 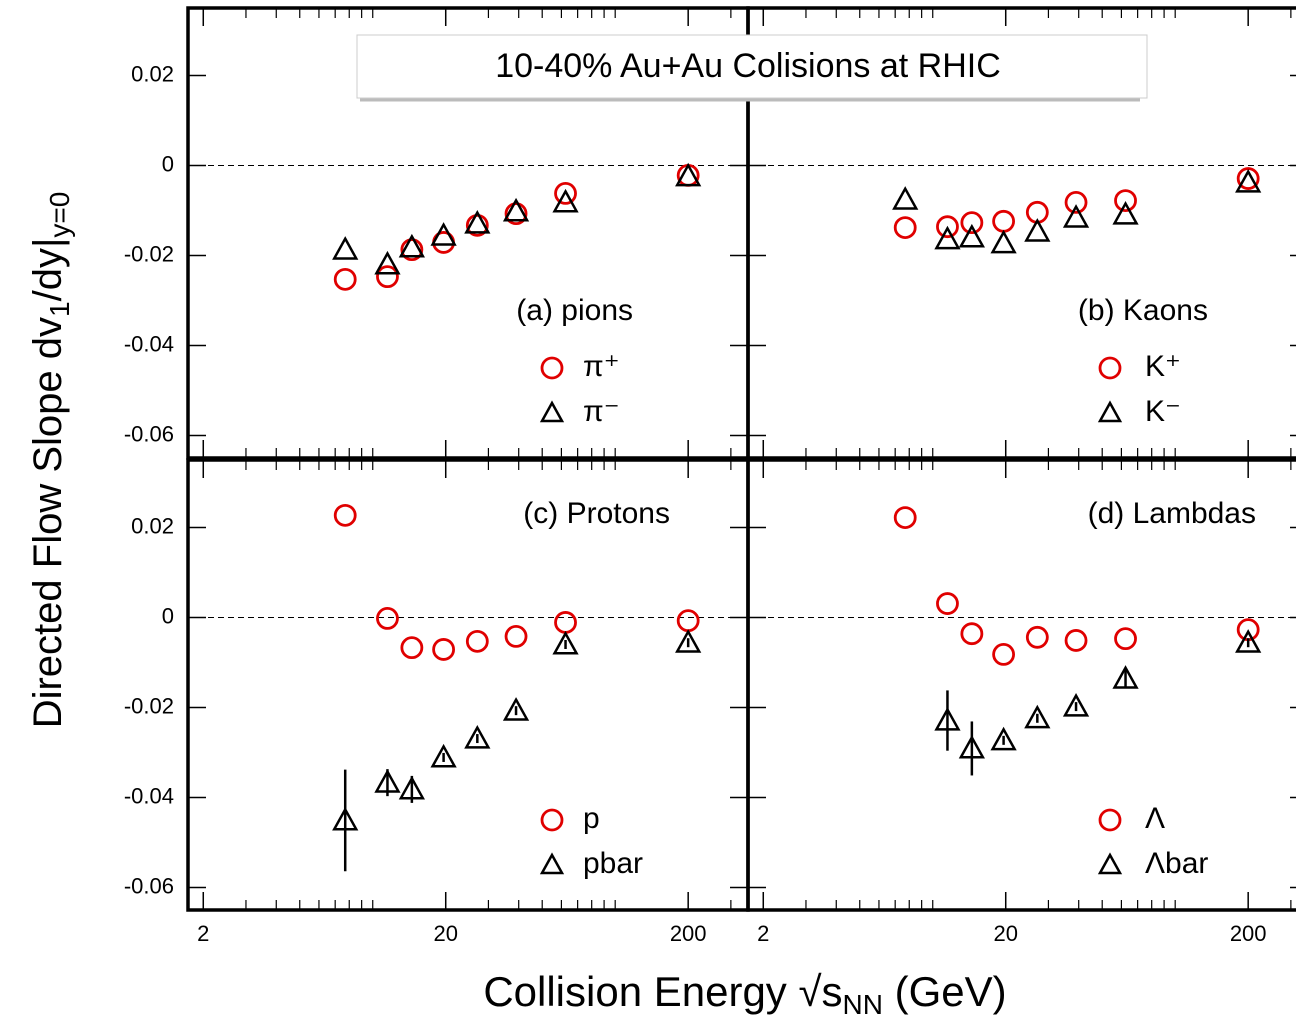 What do you see at coordinates (570, 818) in the screenshot?
I see `legend-item: p` at bounding box center [570, 818].